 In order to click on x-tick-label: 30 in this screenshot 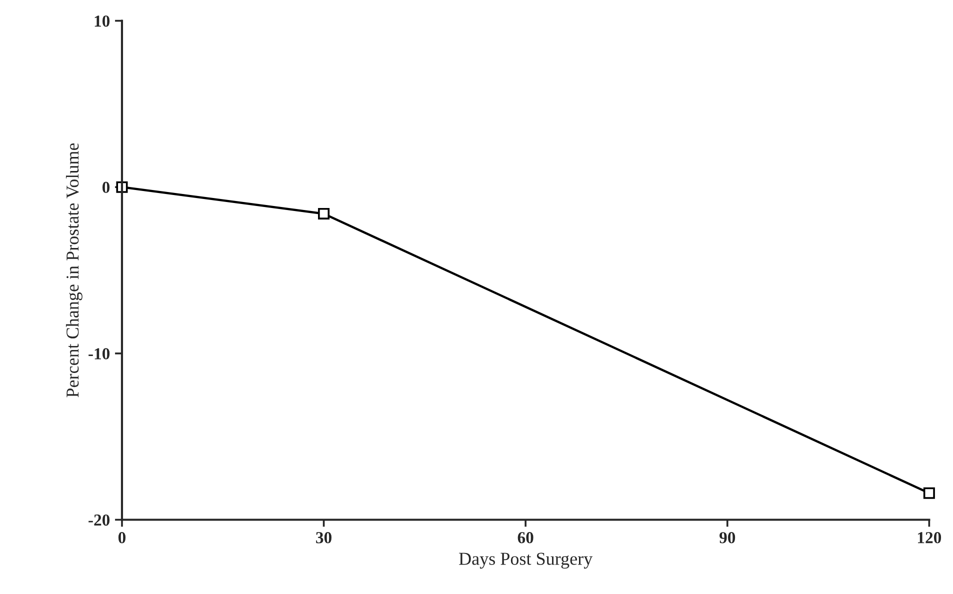, I will do `click(324, 538)`.